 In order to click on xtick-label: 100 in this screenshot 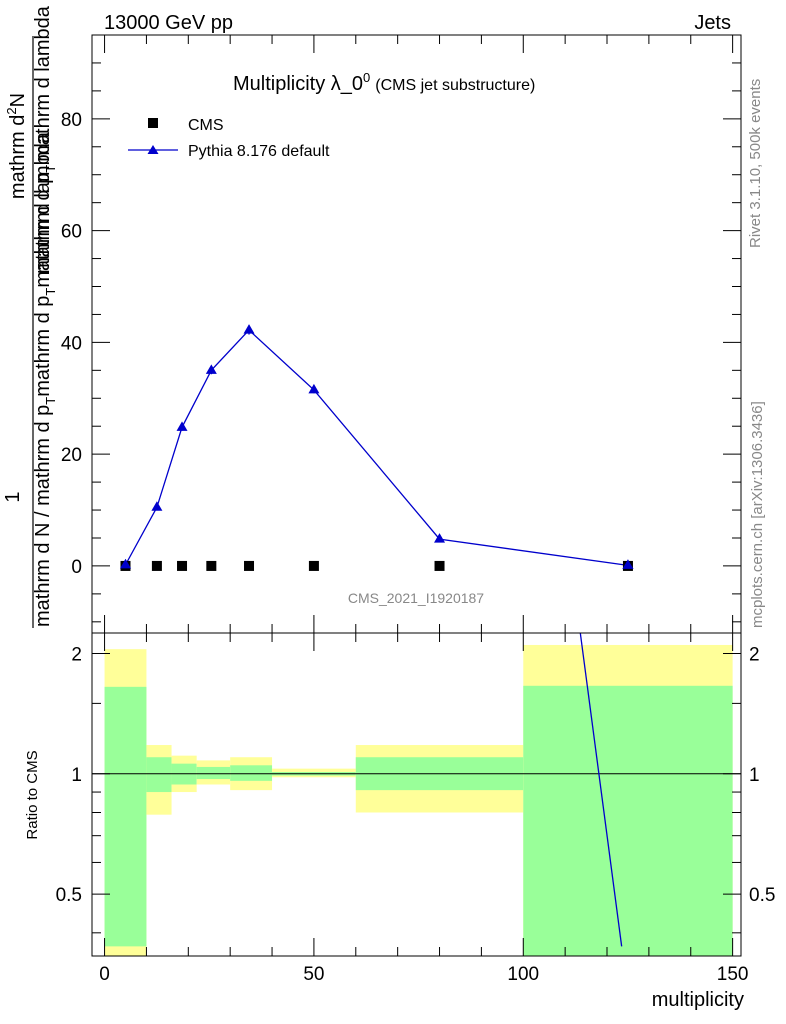, I will do `click(523, 974)`.